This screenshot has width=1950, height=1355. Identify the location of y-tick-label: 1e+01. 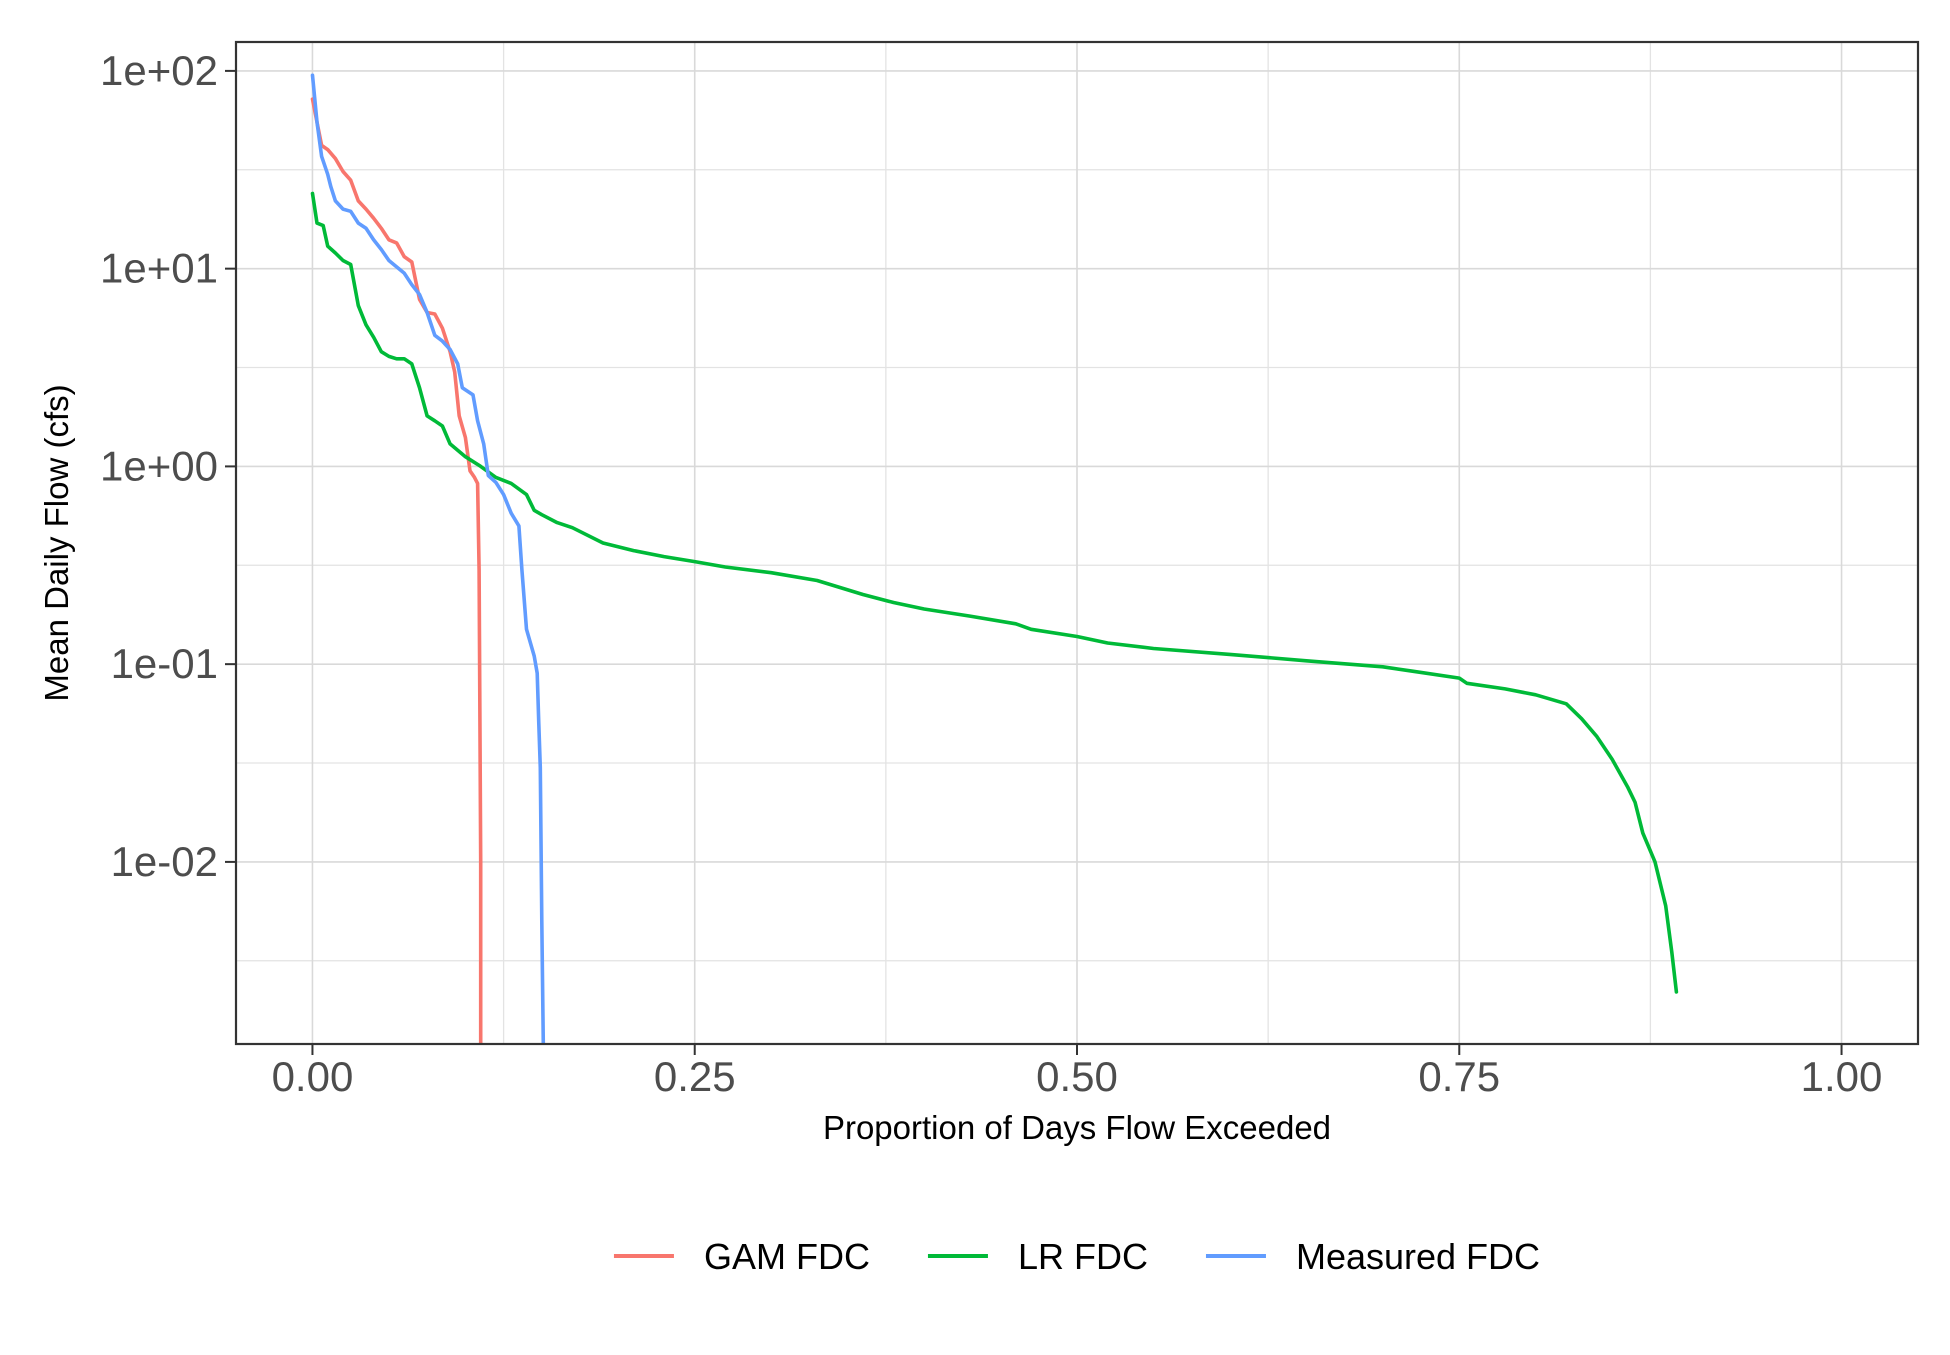
(159, 268).